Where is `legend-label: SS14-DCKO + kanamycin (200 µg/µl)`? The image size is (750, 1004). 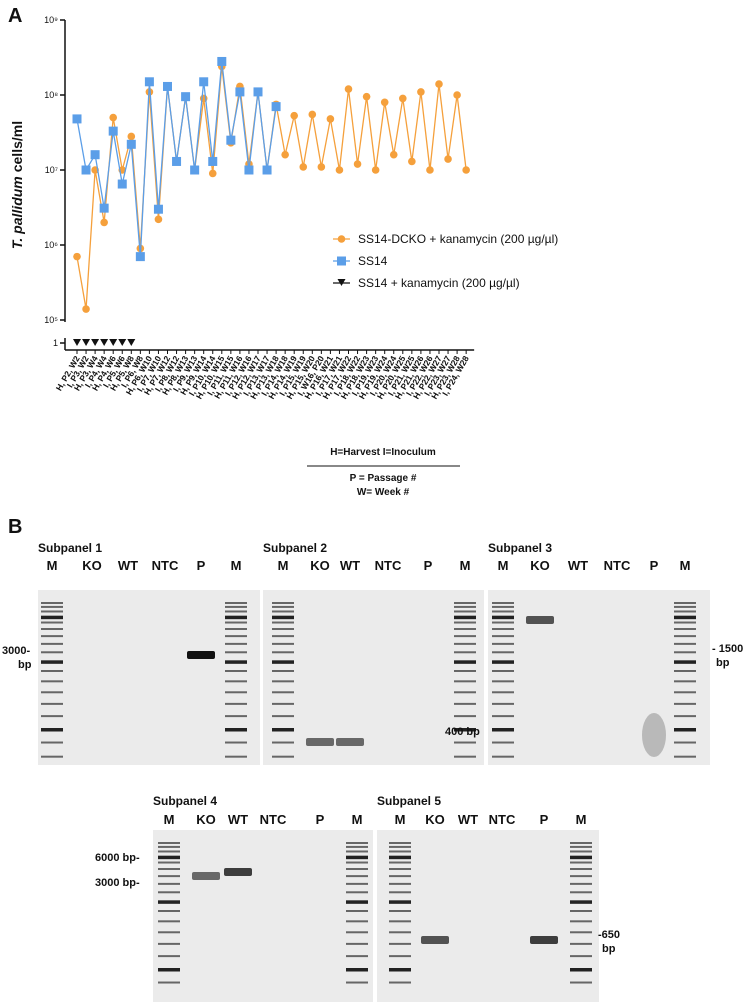
legend-label: SS14-DCKO + kanamycin (200 µg/µl) is located at coordinates (458, 239).